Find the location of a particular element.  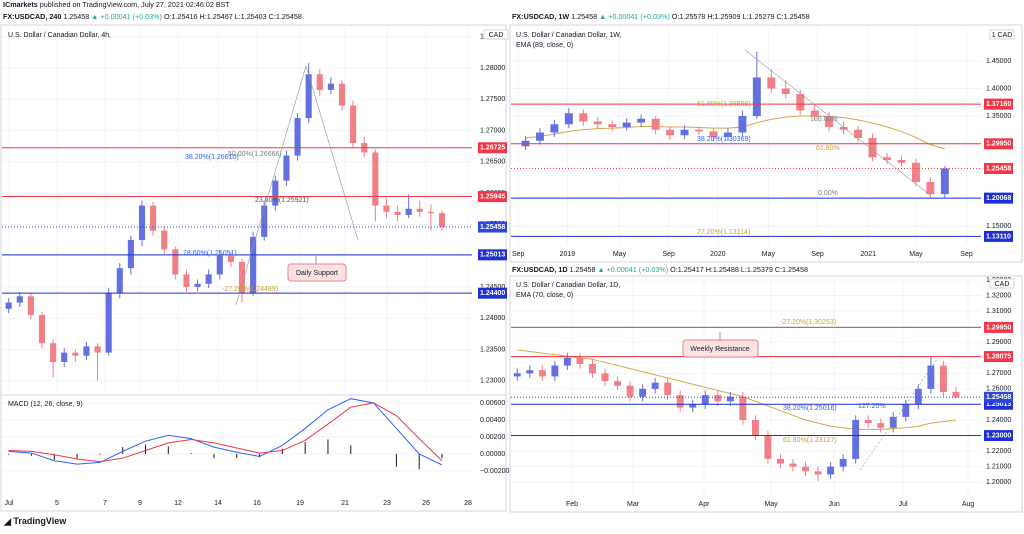

currency: CAD is located at coordinates (496, 35).